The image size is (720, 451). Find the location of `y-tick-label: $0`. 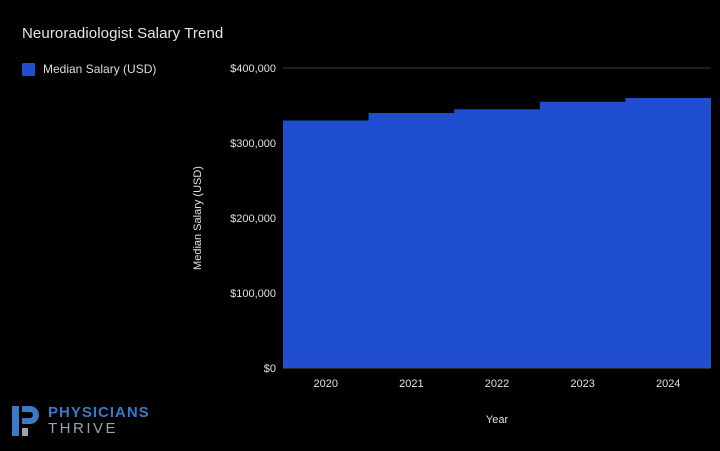

y-tick-label: $0 is located at coordinates (270, 369).